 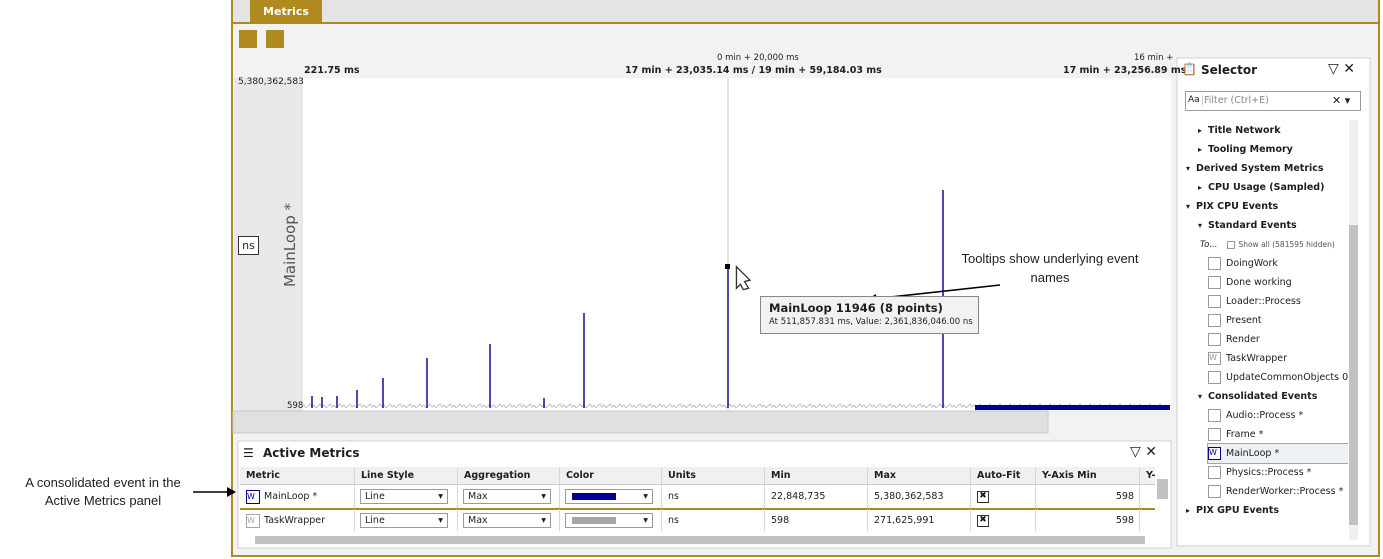 I want to click on column-header: Auto-Fit, so click(x=1003, y=475).